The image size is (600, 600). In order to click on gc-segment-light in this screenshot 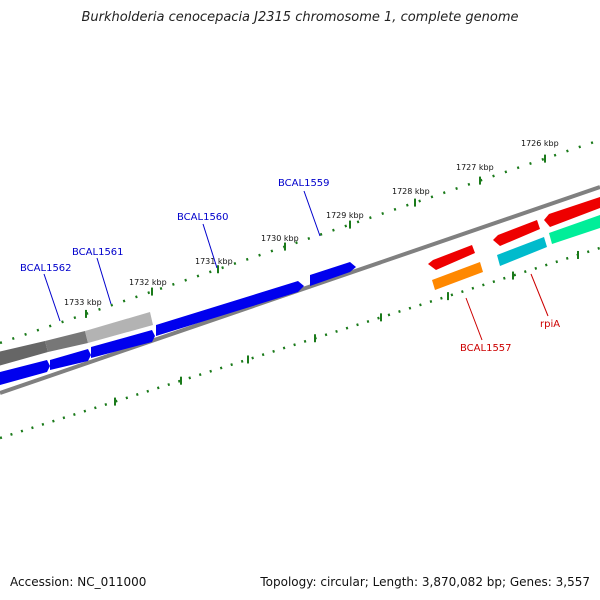, I will do `click(119, 327)`.